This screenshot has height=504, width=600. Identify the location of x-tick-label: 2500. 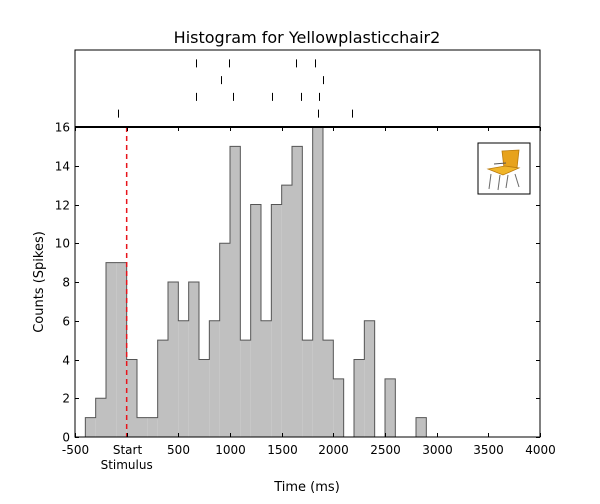
(385, 450).